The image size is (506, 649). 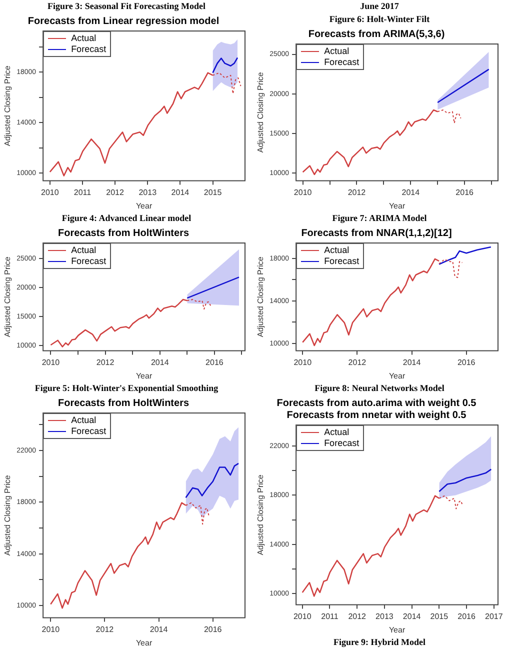 I want to click on chart-title: Forecasts from auto.arima with weight 0.5, so click(x=376, y=403).